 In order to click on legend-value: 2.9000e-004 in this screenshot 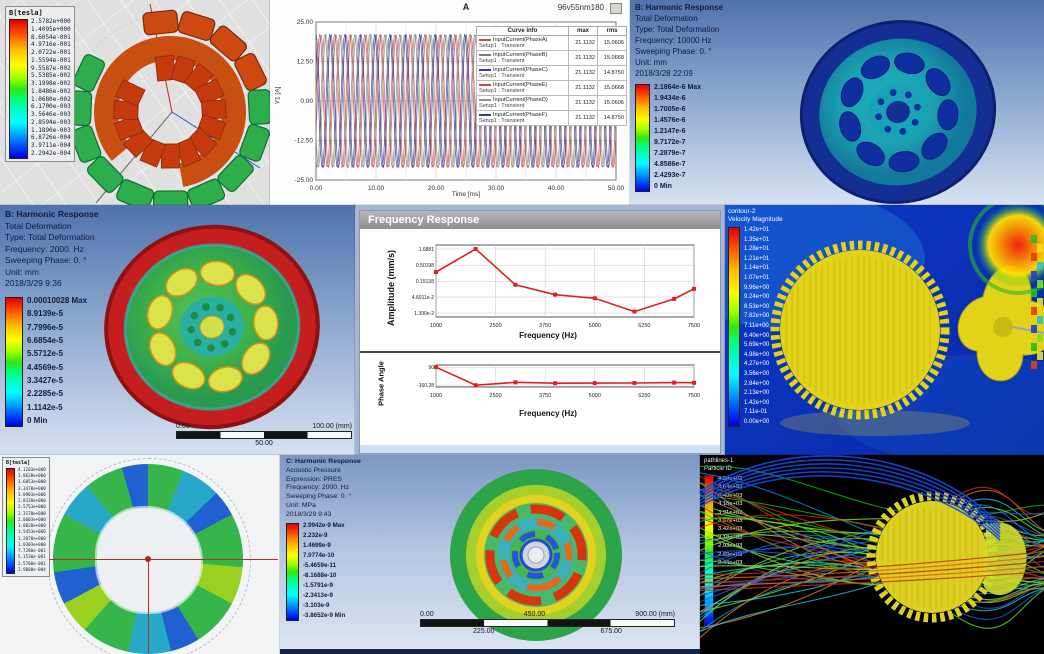, I will do `click(32, 569)`.